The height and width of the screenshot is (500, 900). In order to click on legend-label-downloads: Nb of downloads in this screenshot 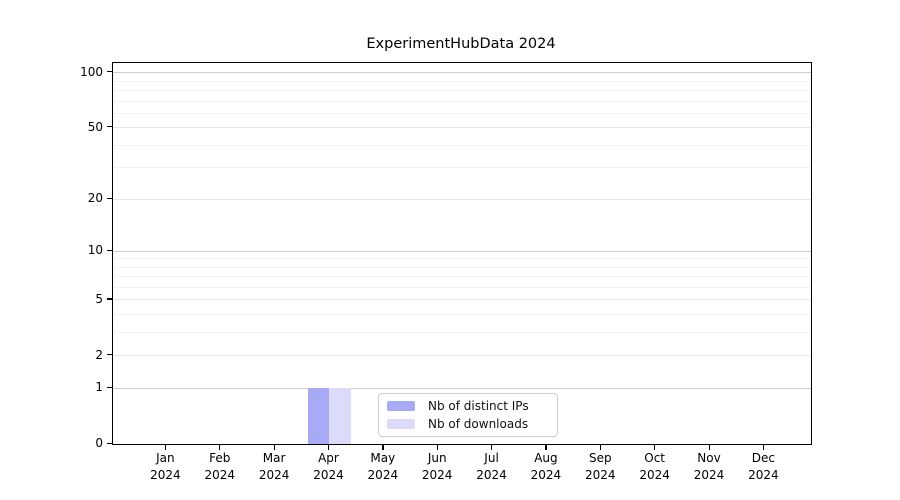, I will do `click(478, 424)`.